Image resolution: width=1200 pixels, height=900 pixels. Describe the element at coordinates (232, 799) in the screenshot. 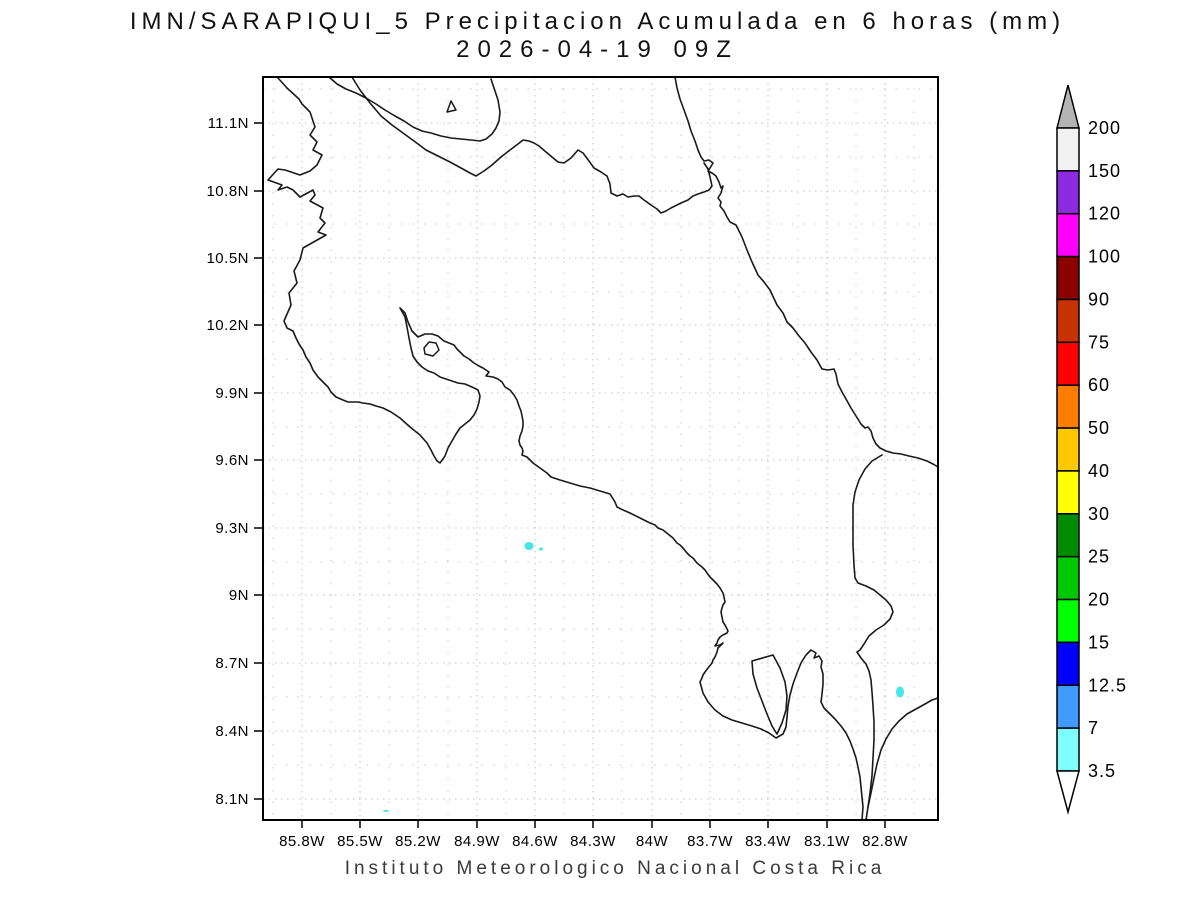

I see `lat-label: 8.1N` at that location.